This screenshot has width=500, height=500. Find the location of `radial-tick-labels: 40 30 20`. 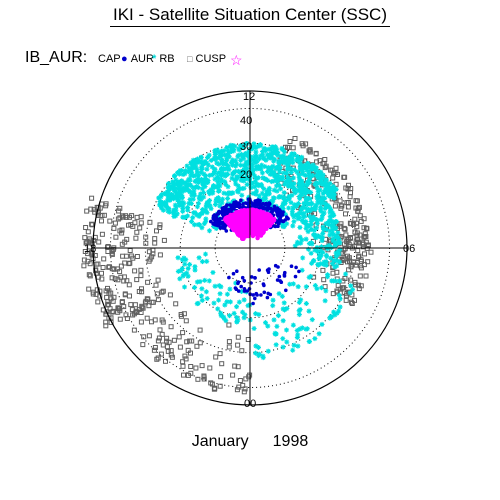

radial-tick-labels: 40 30 20 is located at coordinates (246, 148).